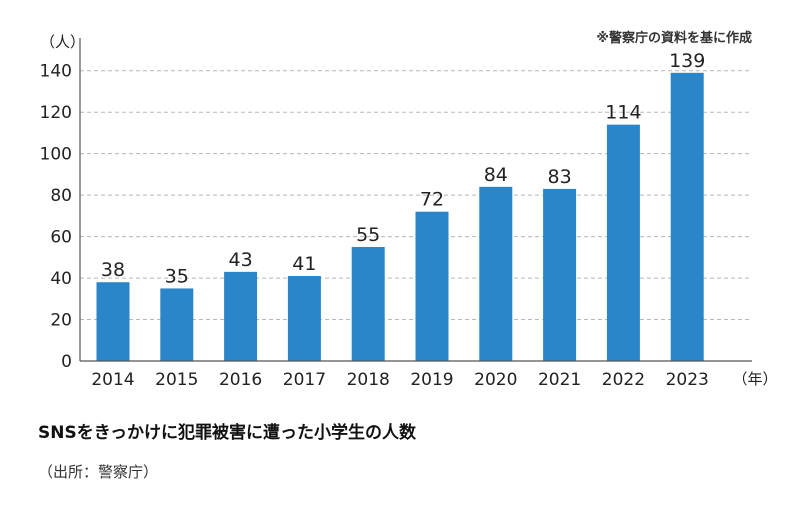 This screenshot has height=507, width=800. I want to click on chart-caption-title: SNSをきっかけに犯罪被害に遭った小学生の人数, so click(227, 433).